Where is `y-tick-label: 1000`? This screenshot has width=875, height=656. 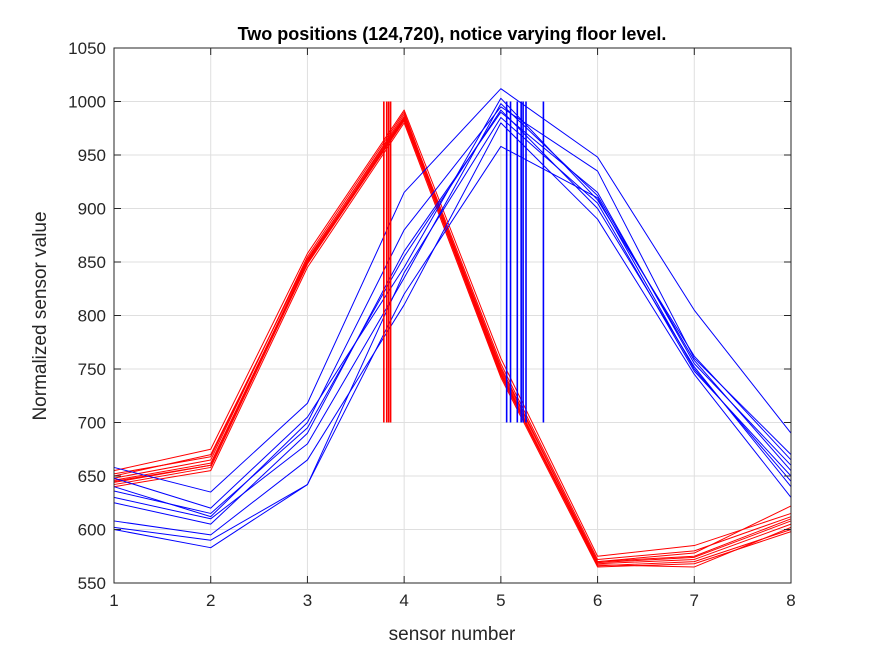 y-tick-label: 1000 is located at coordinates (87, 102).